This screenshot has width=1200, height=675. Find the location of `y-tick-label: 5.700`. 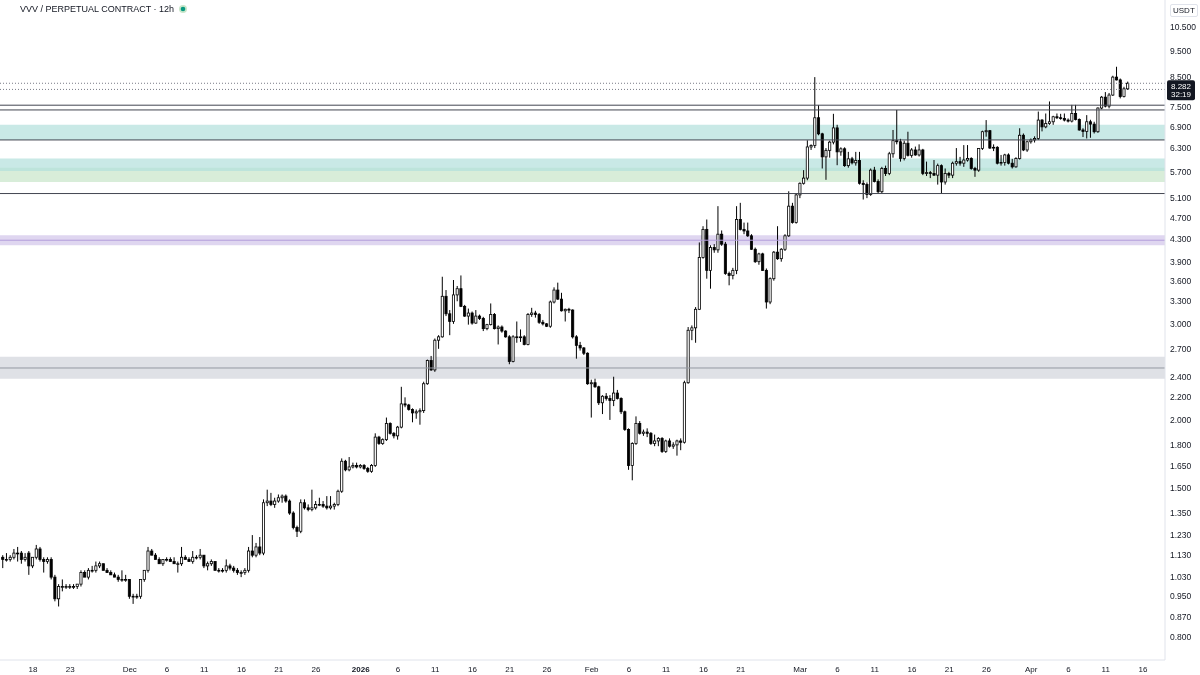

y-tick-label: 5.700 is located at coordinates (1181, 171).